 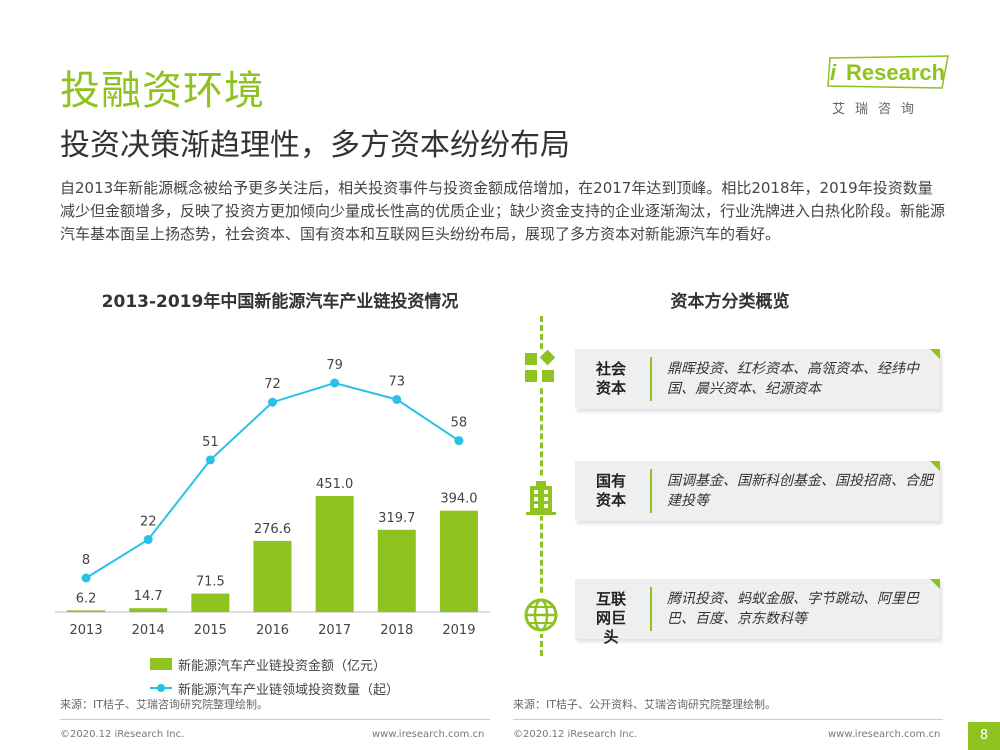 What do you see at coordinates (161, 688) in the screenshot?
I see `legend-line-swatch` at bounding box center [161, 688].